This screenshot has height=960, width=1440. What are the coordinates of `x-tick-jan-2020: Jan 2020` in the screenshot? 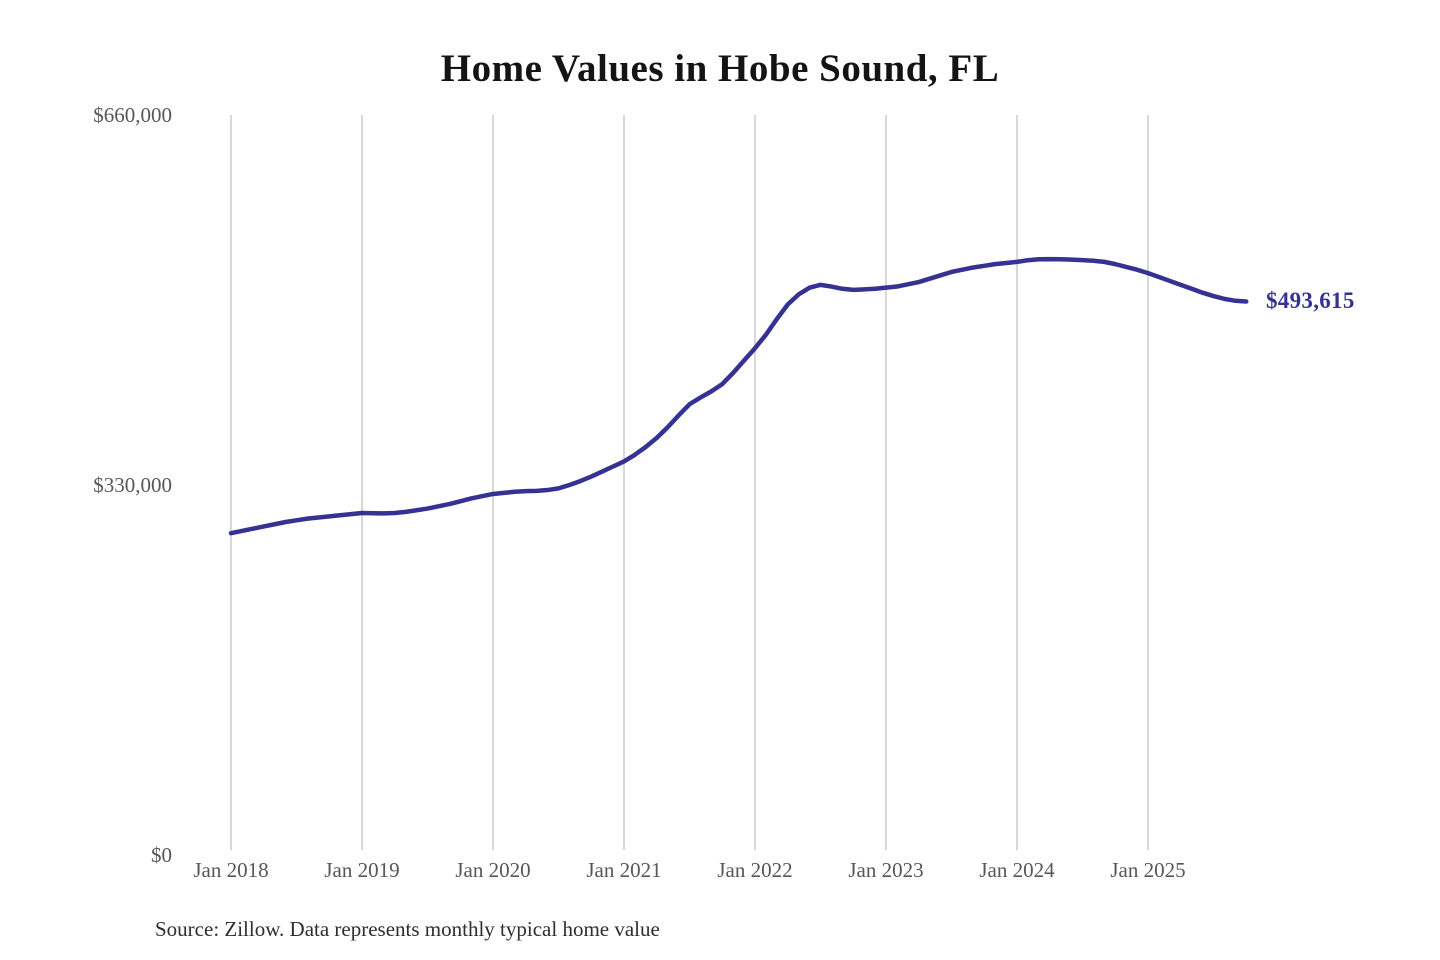 It's located at (493, 870).